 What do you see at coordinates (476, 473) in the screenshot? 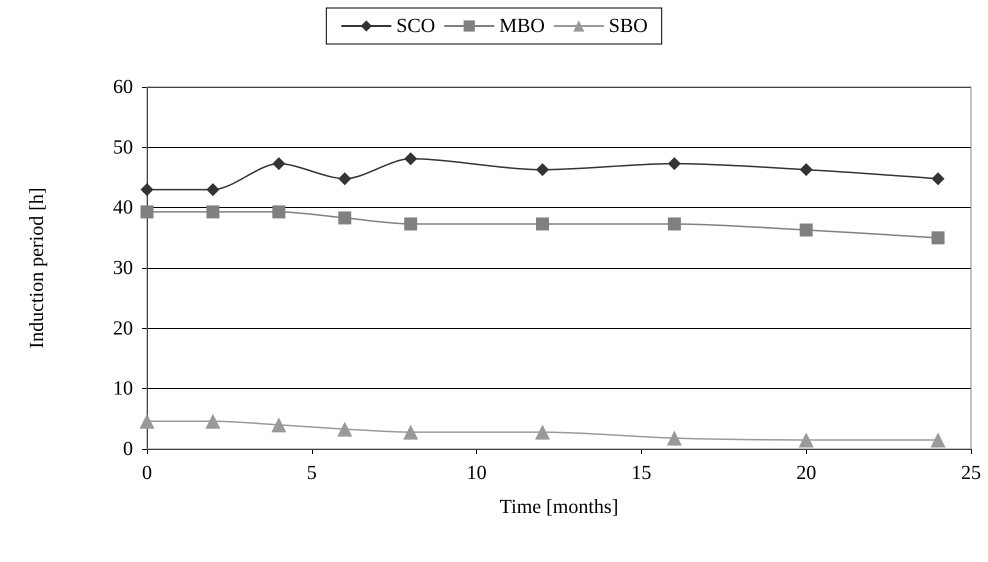
I see `x-tick-label: 10` at bounding box center [476, 473].